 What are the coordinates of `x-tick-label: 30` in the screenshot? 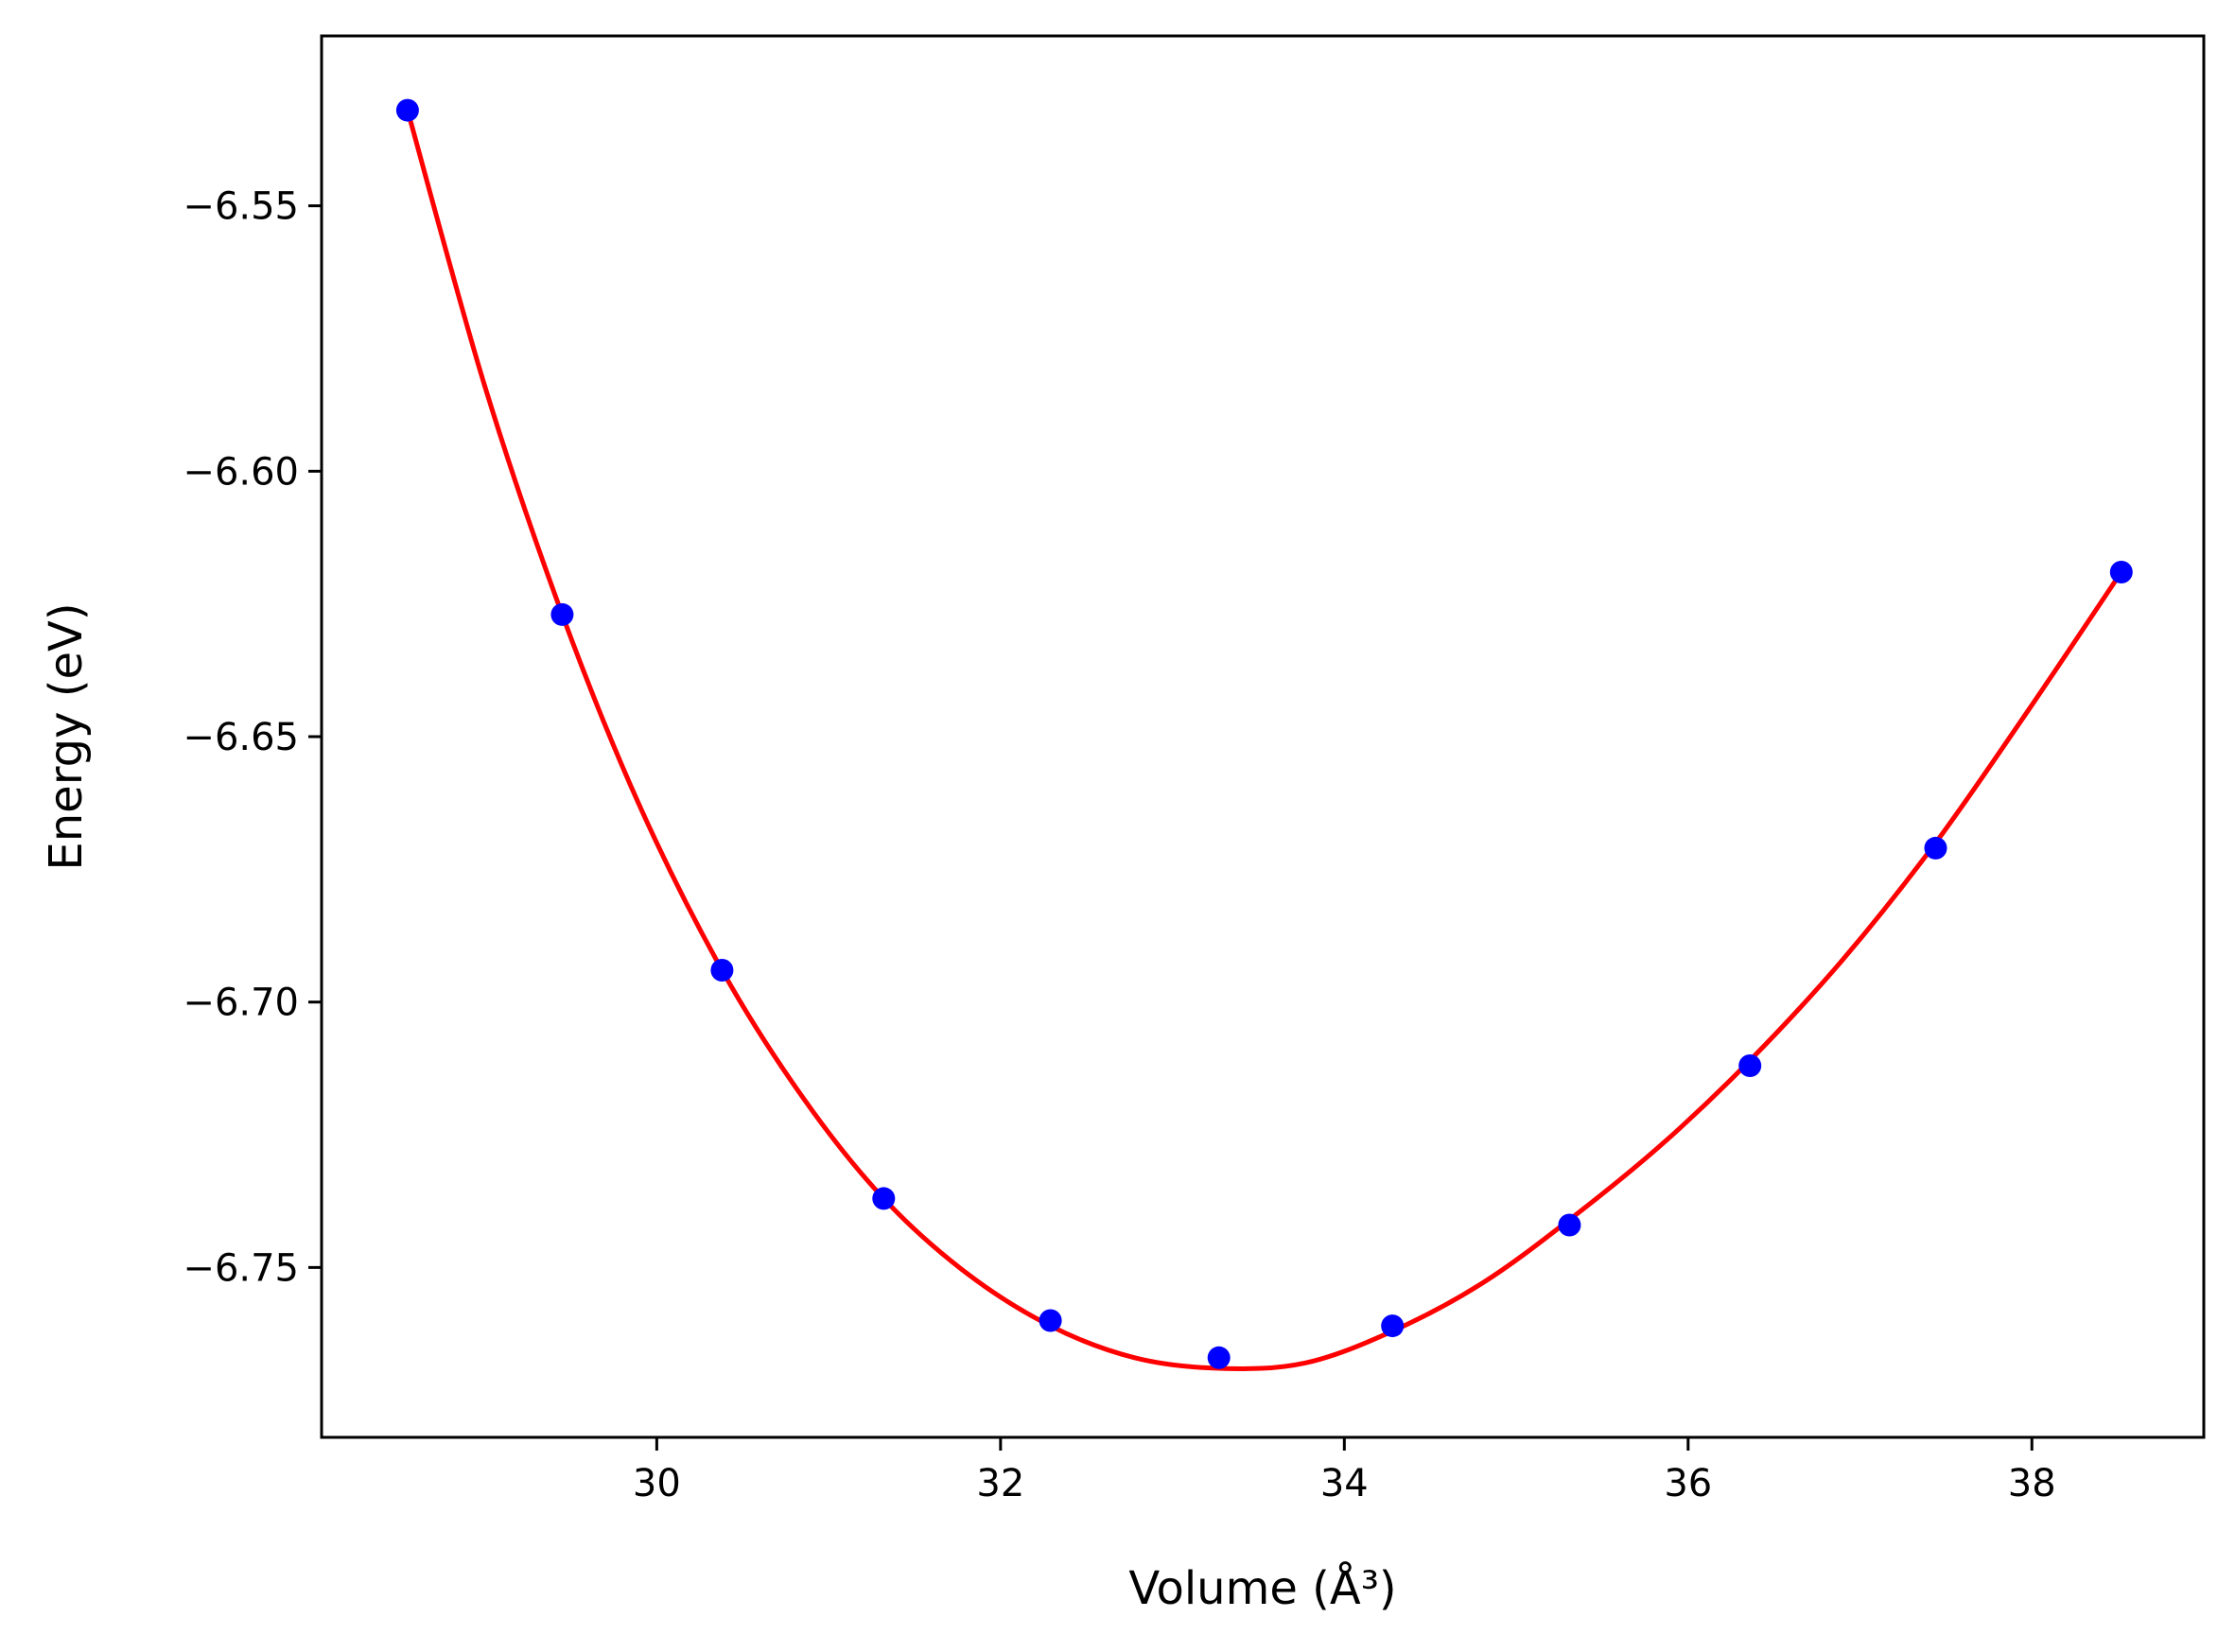 It's located at (657, 1484).